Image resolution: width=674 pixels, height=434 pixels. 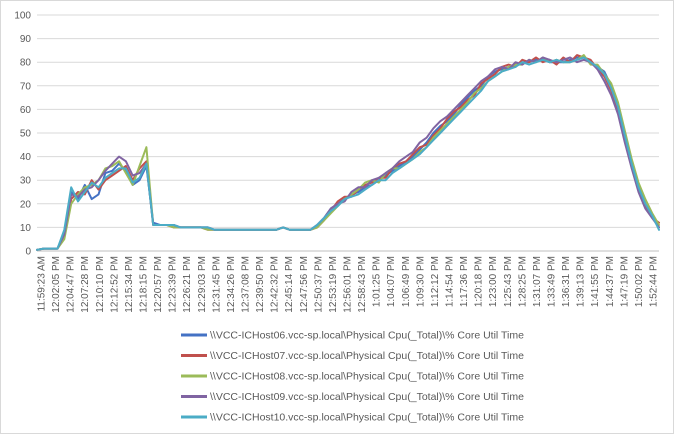 I want to click on x-tick-label: 1:44:37 PM, so click(x=610, y=281).